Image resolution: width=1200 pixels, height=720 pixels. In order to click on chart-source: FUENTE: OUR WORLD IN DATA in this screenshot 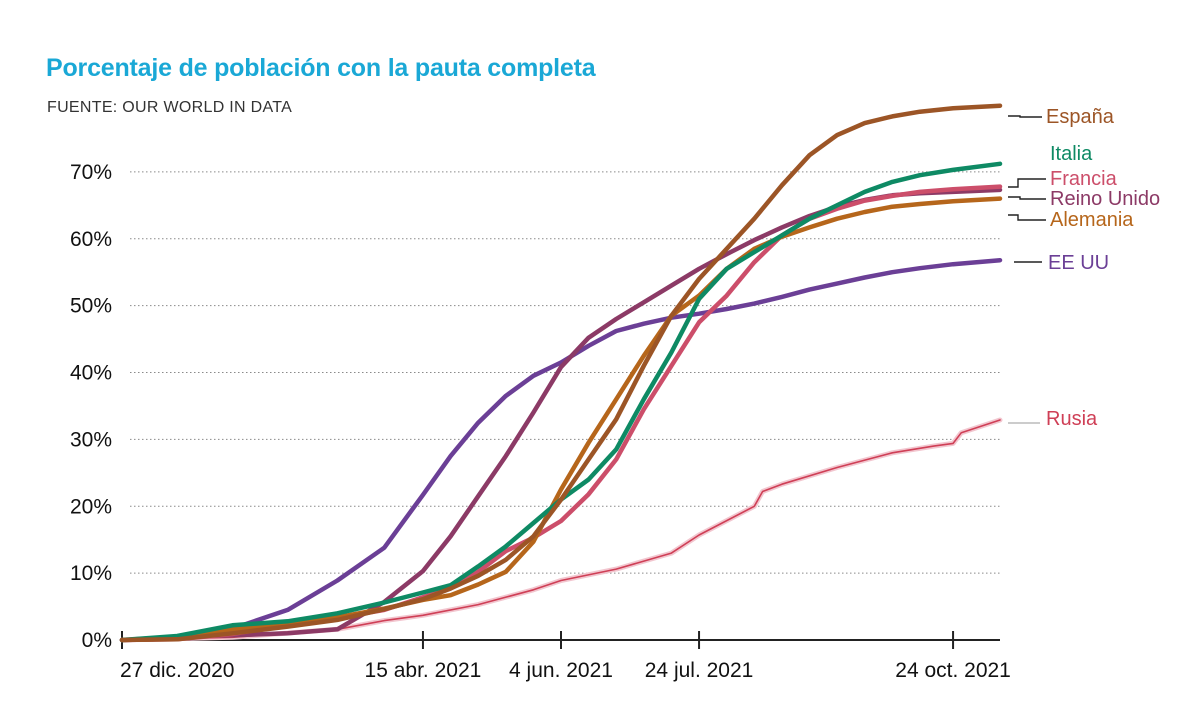, I will do `click(170, 107)`.